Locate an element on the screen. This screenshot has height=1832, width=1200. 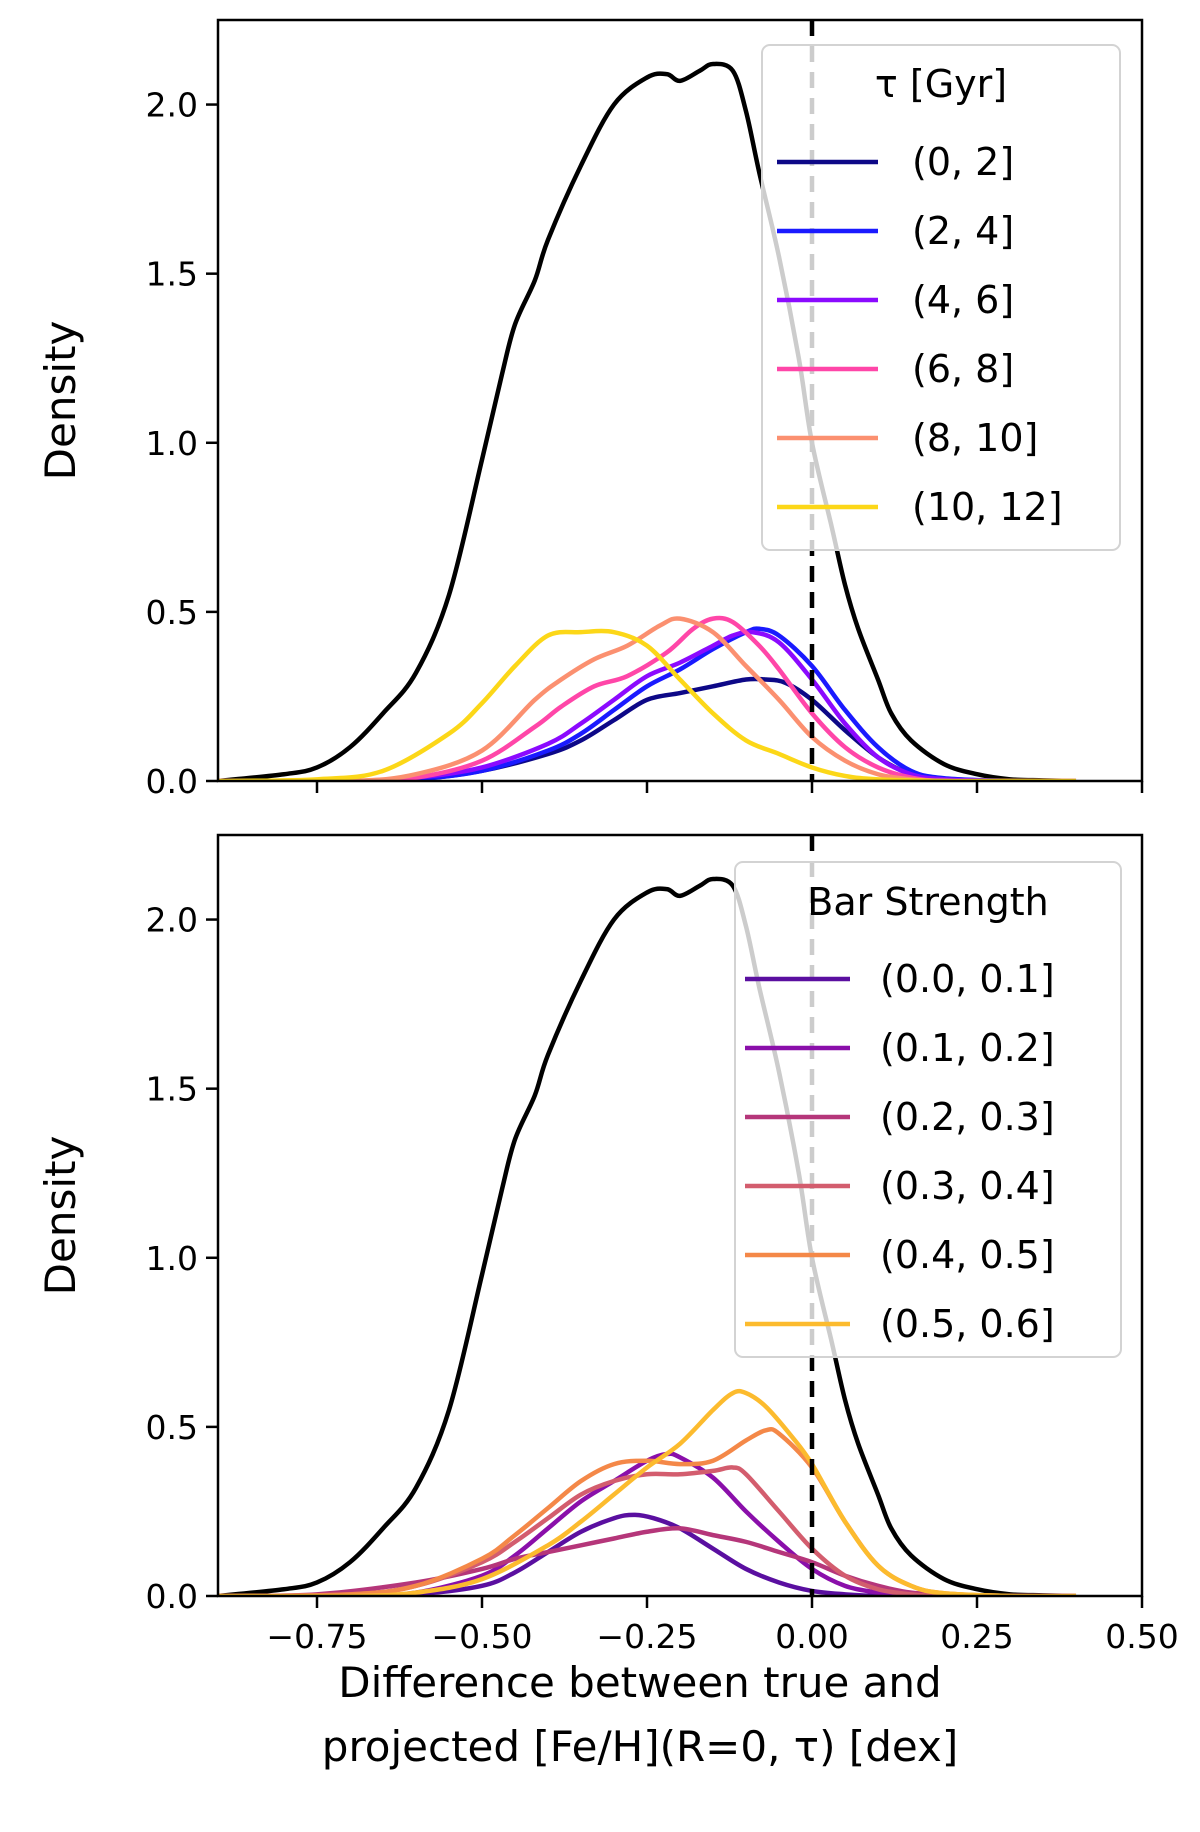
x-tick-label: 0.25 is located at coordinates (976, 1636).